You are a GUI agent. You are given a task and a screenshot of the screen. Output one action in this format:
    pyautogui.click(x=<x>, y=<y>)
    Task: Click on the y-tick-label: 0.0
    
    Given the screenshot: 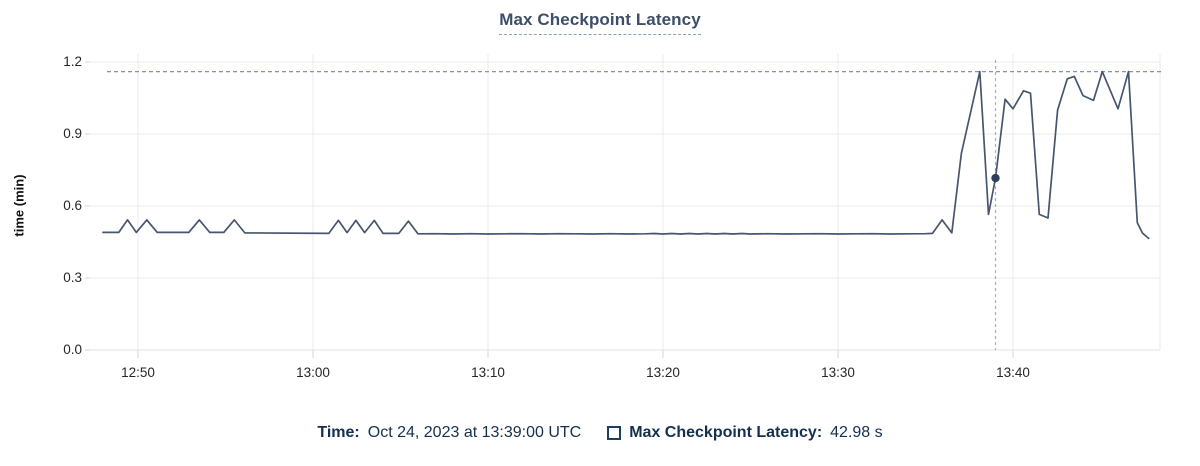 What is the action you would take?
    pyautogui.click(x=72, y=349)
    